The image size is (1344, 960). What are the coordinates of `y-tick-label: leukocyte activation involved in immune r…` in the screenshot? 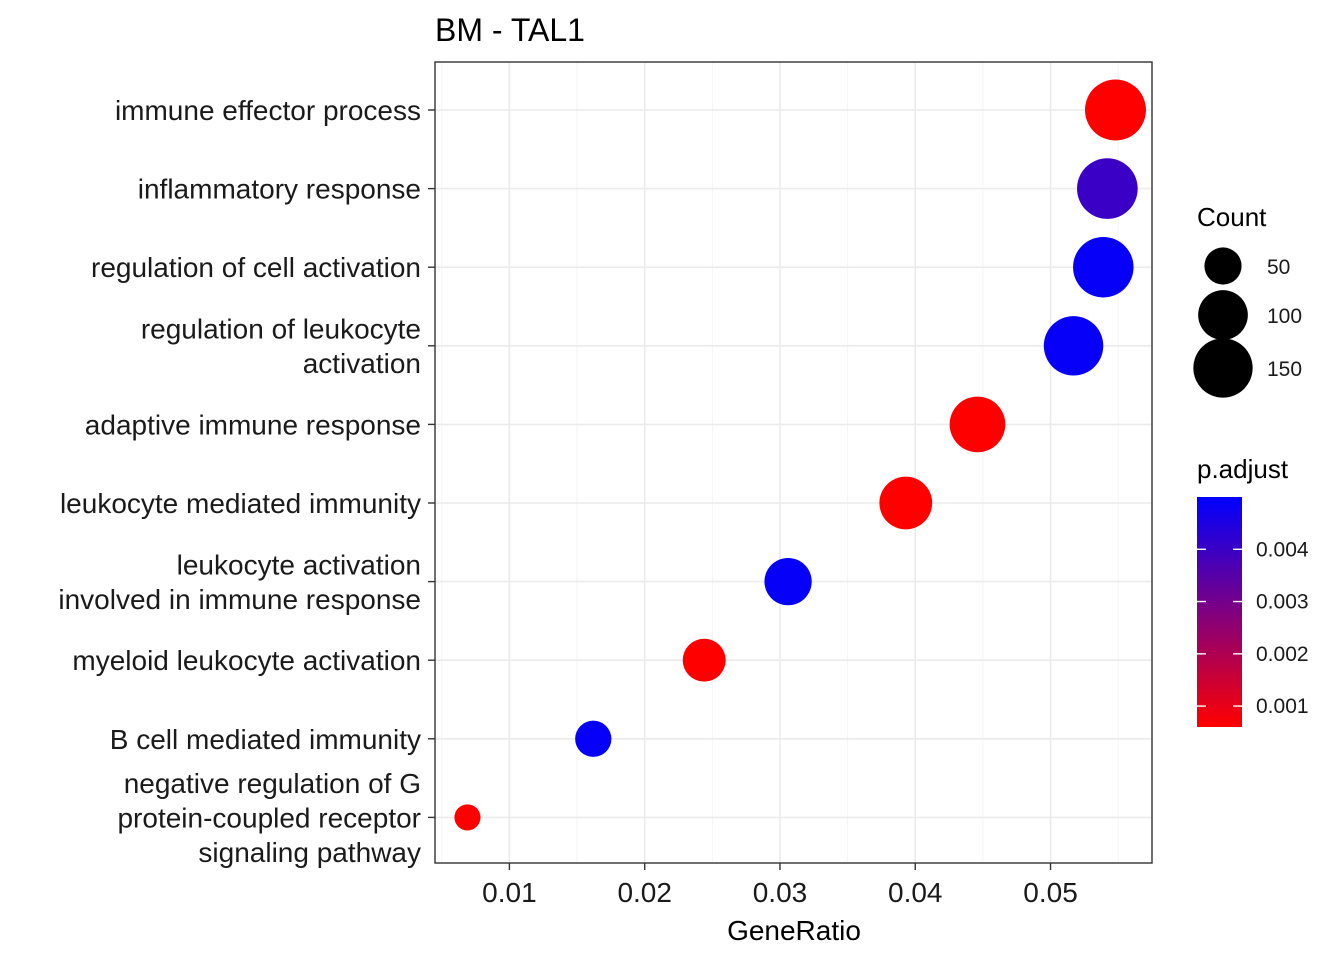 It's located at (239, 582).